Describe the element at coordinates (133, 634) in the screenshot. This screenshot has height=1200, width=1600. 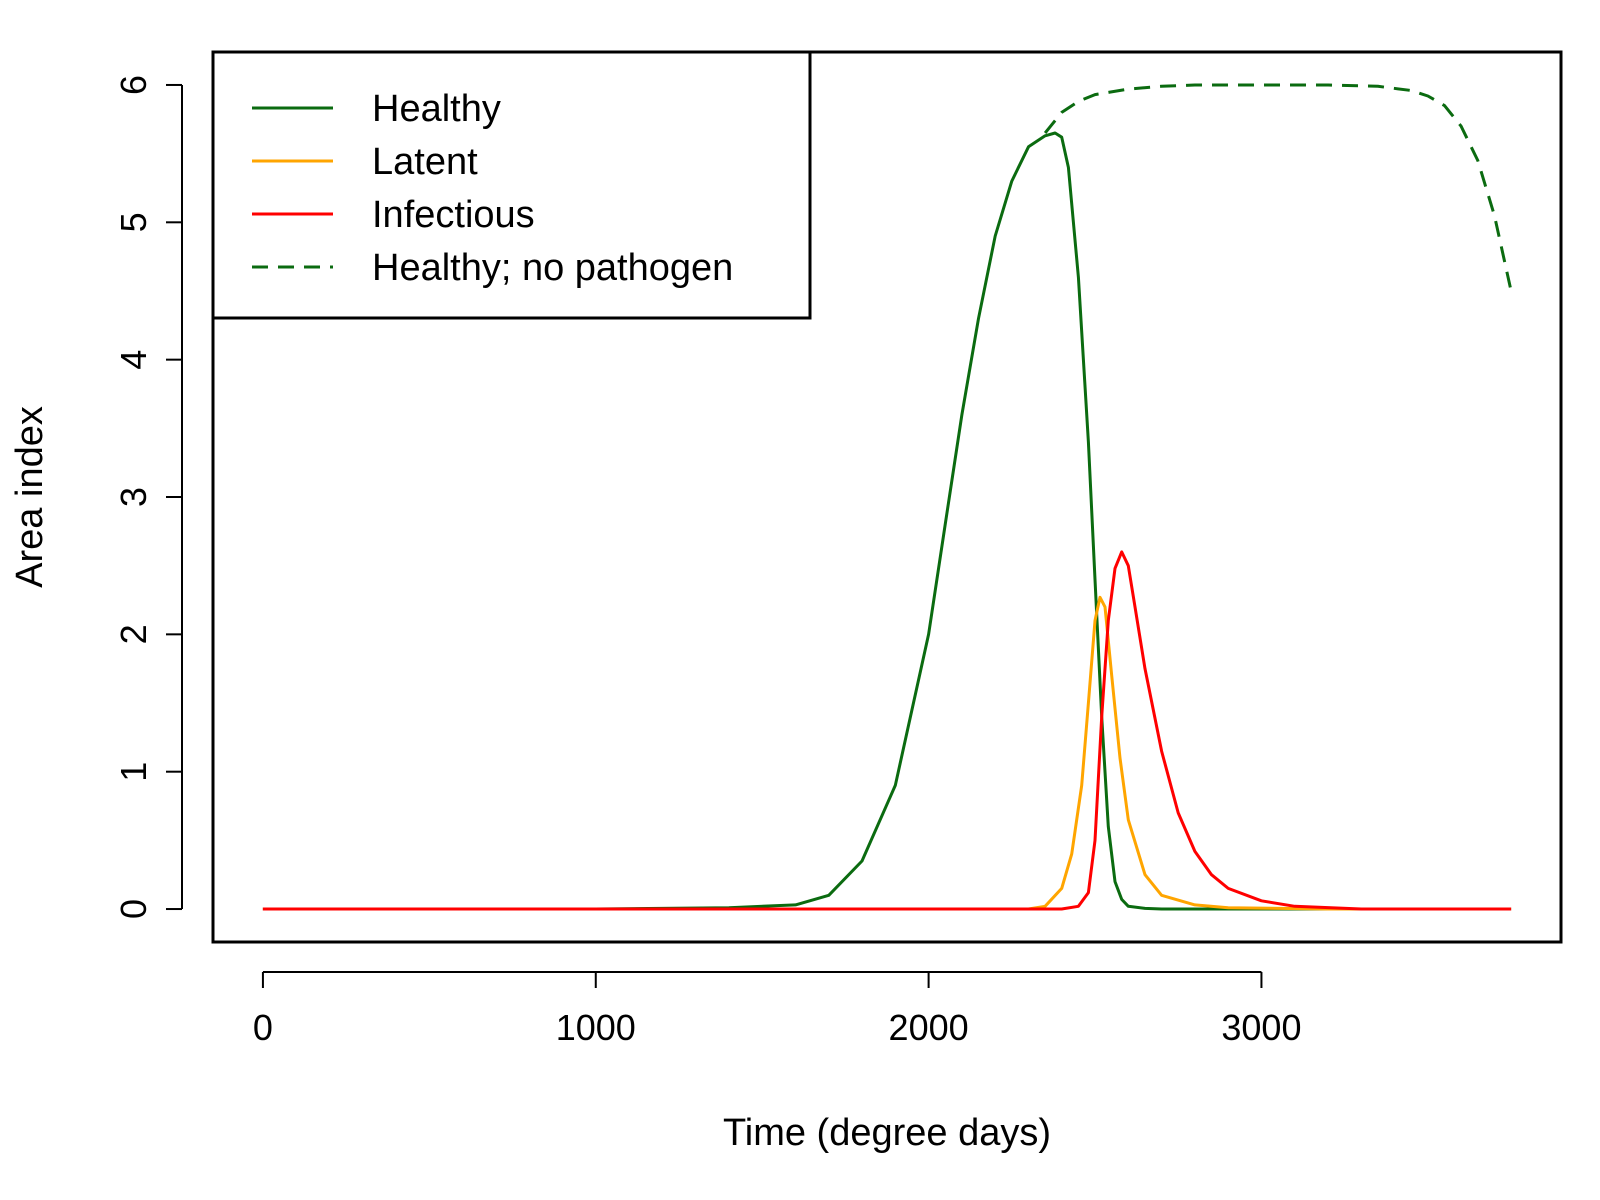
I see `y-tick-label: 2` at that location.